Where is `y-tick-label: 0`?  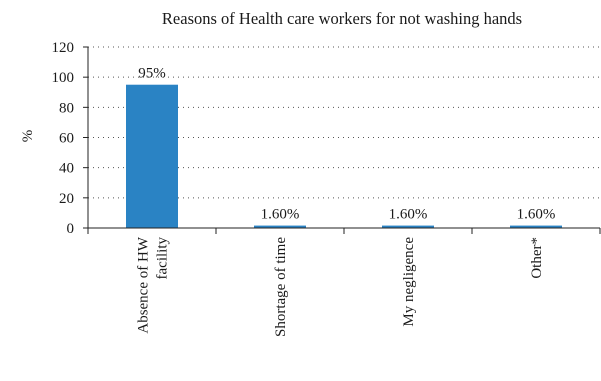 y-tick-label: 0 is located at coordinates (71, 229).